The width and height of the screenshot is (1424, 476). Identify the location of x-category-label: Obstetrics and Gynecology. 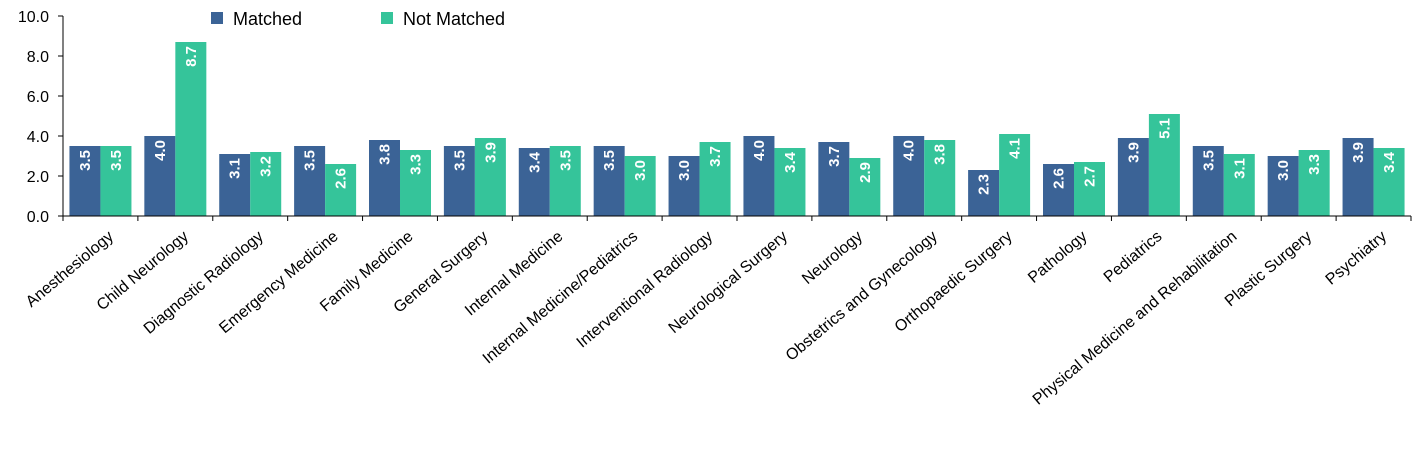
(862, 296).